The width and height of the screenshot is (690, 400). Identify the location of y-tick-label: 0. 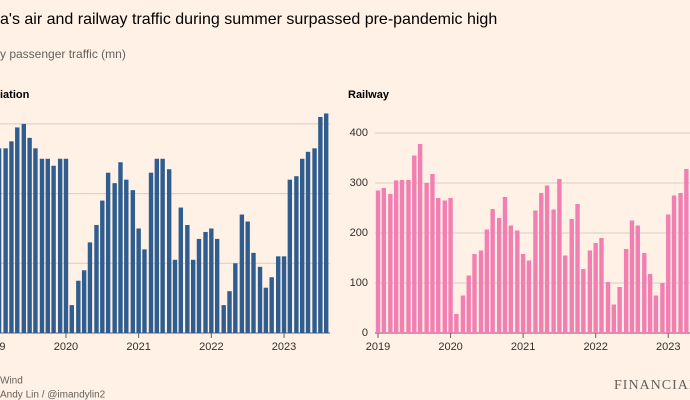
(365, 333).